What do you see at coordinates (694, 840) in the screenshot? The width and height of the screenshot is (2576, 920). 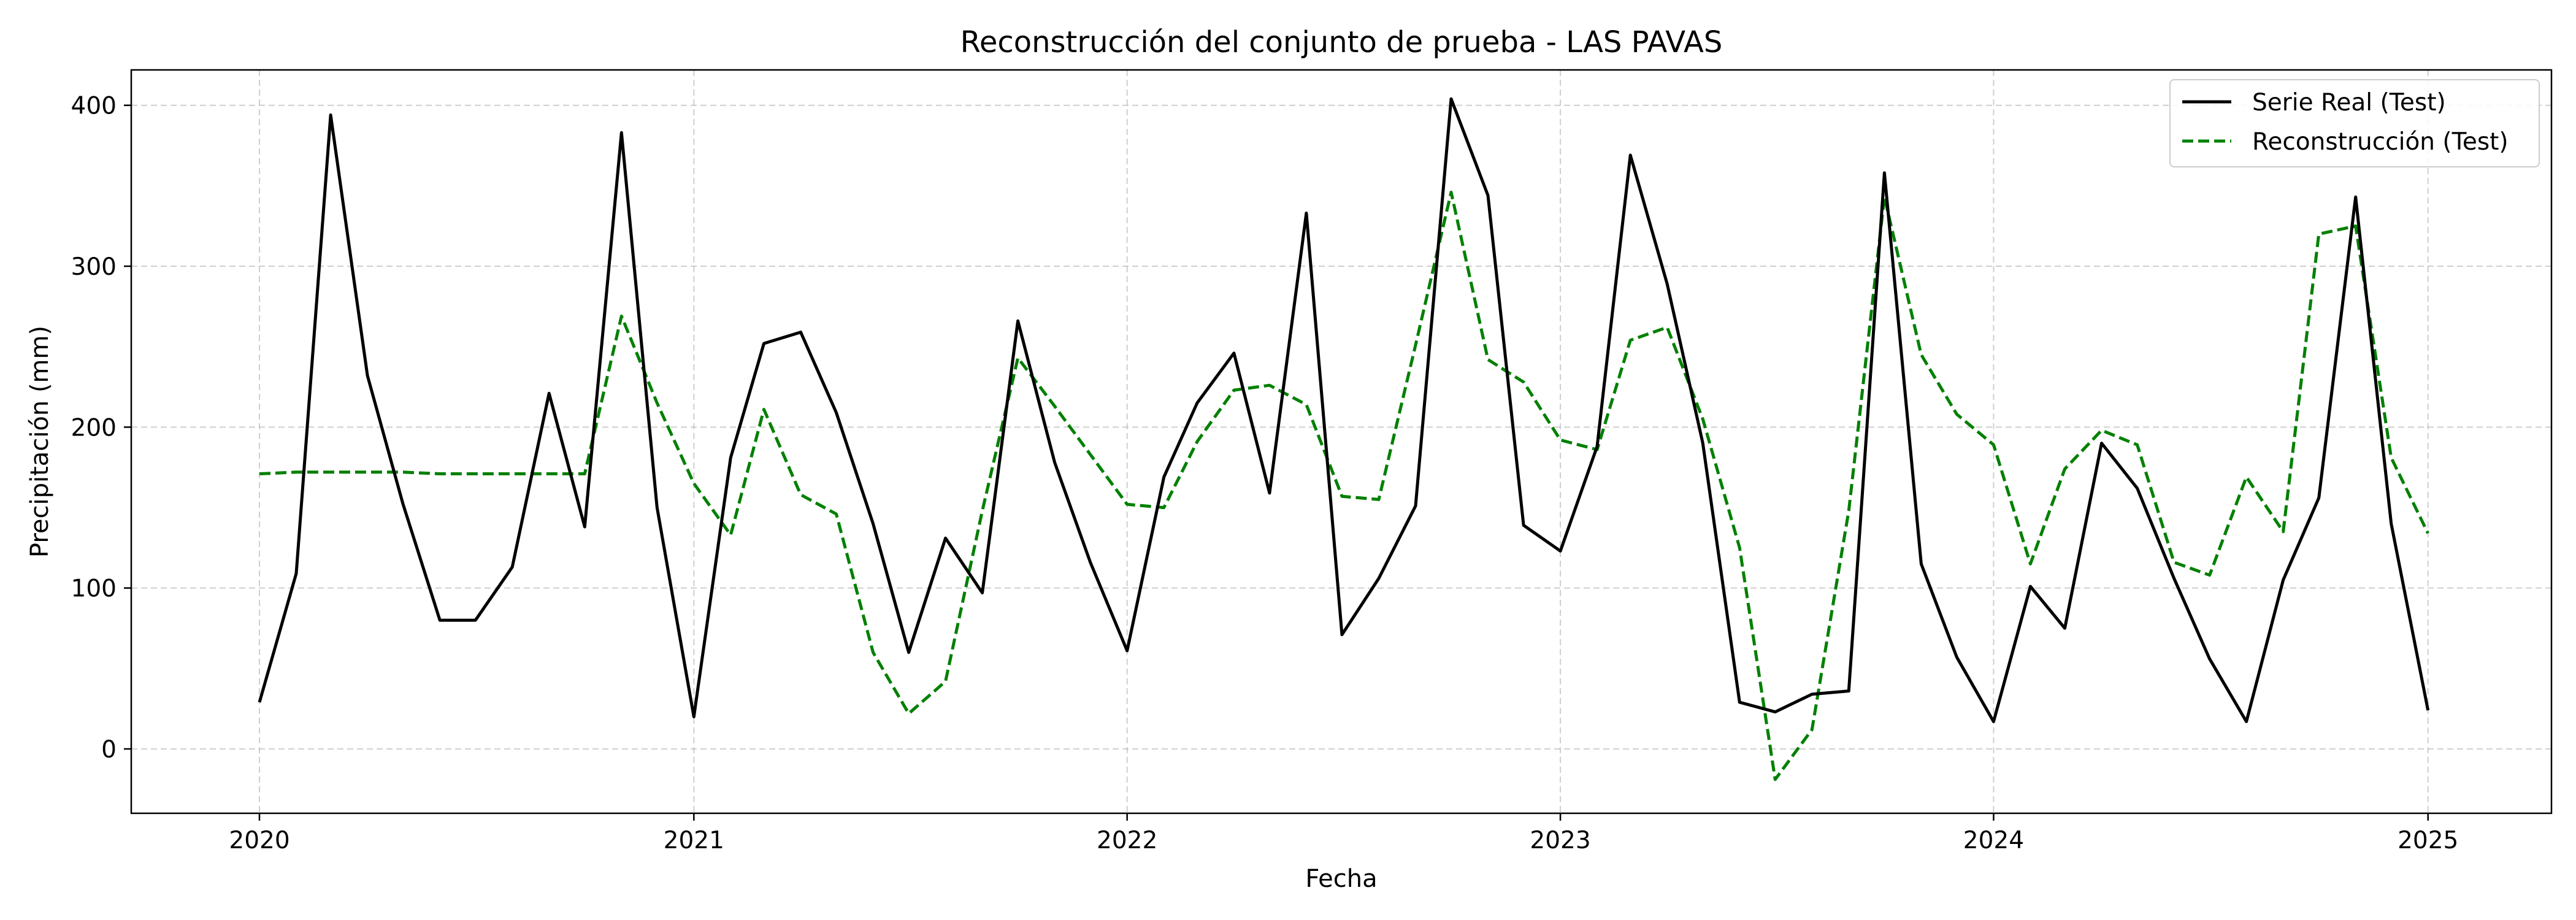 I see `x-tick-label: 2021` at bounding box center [694, 840].